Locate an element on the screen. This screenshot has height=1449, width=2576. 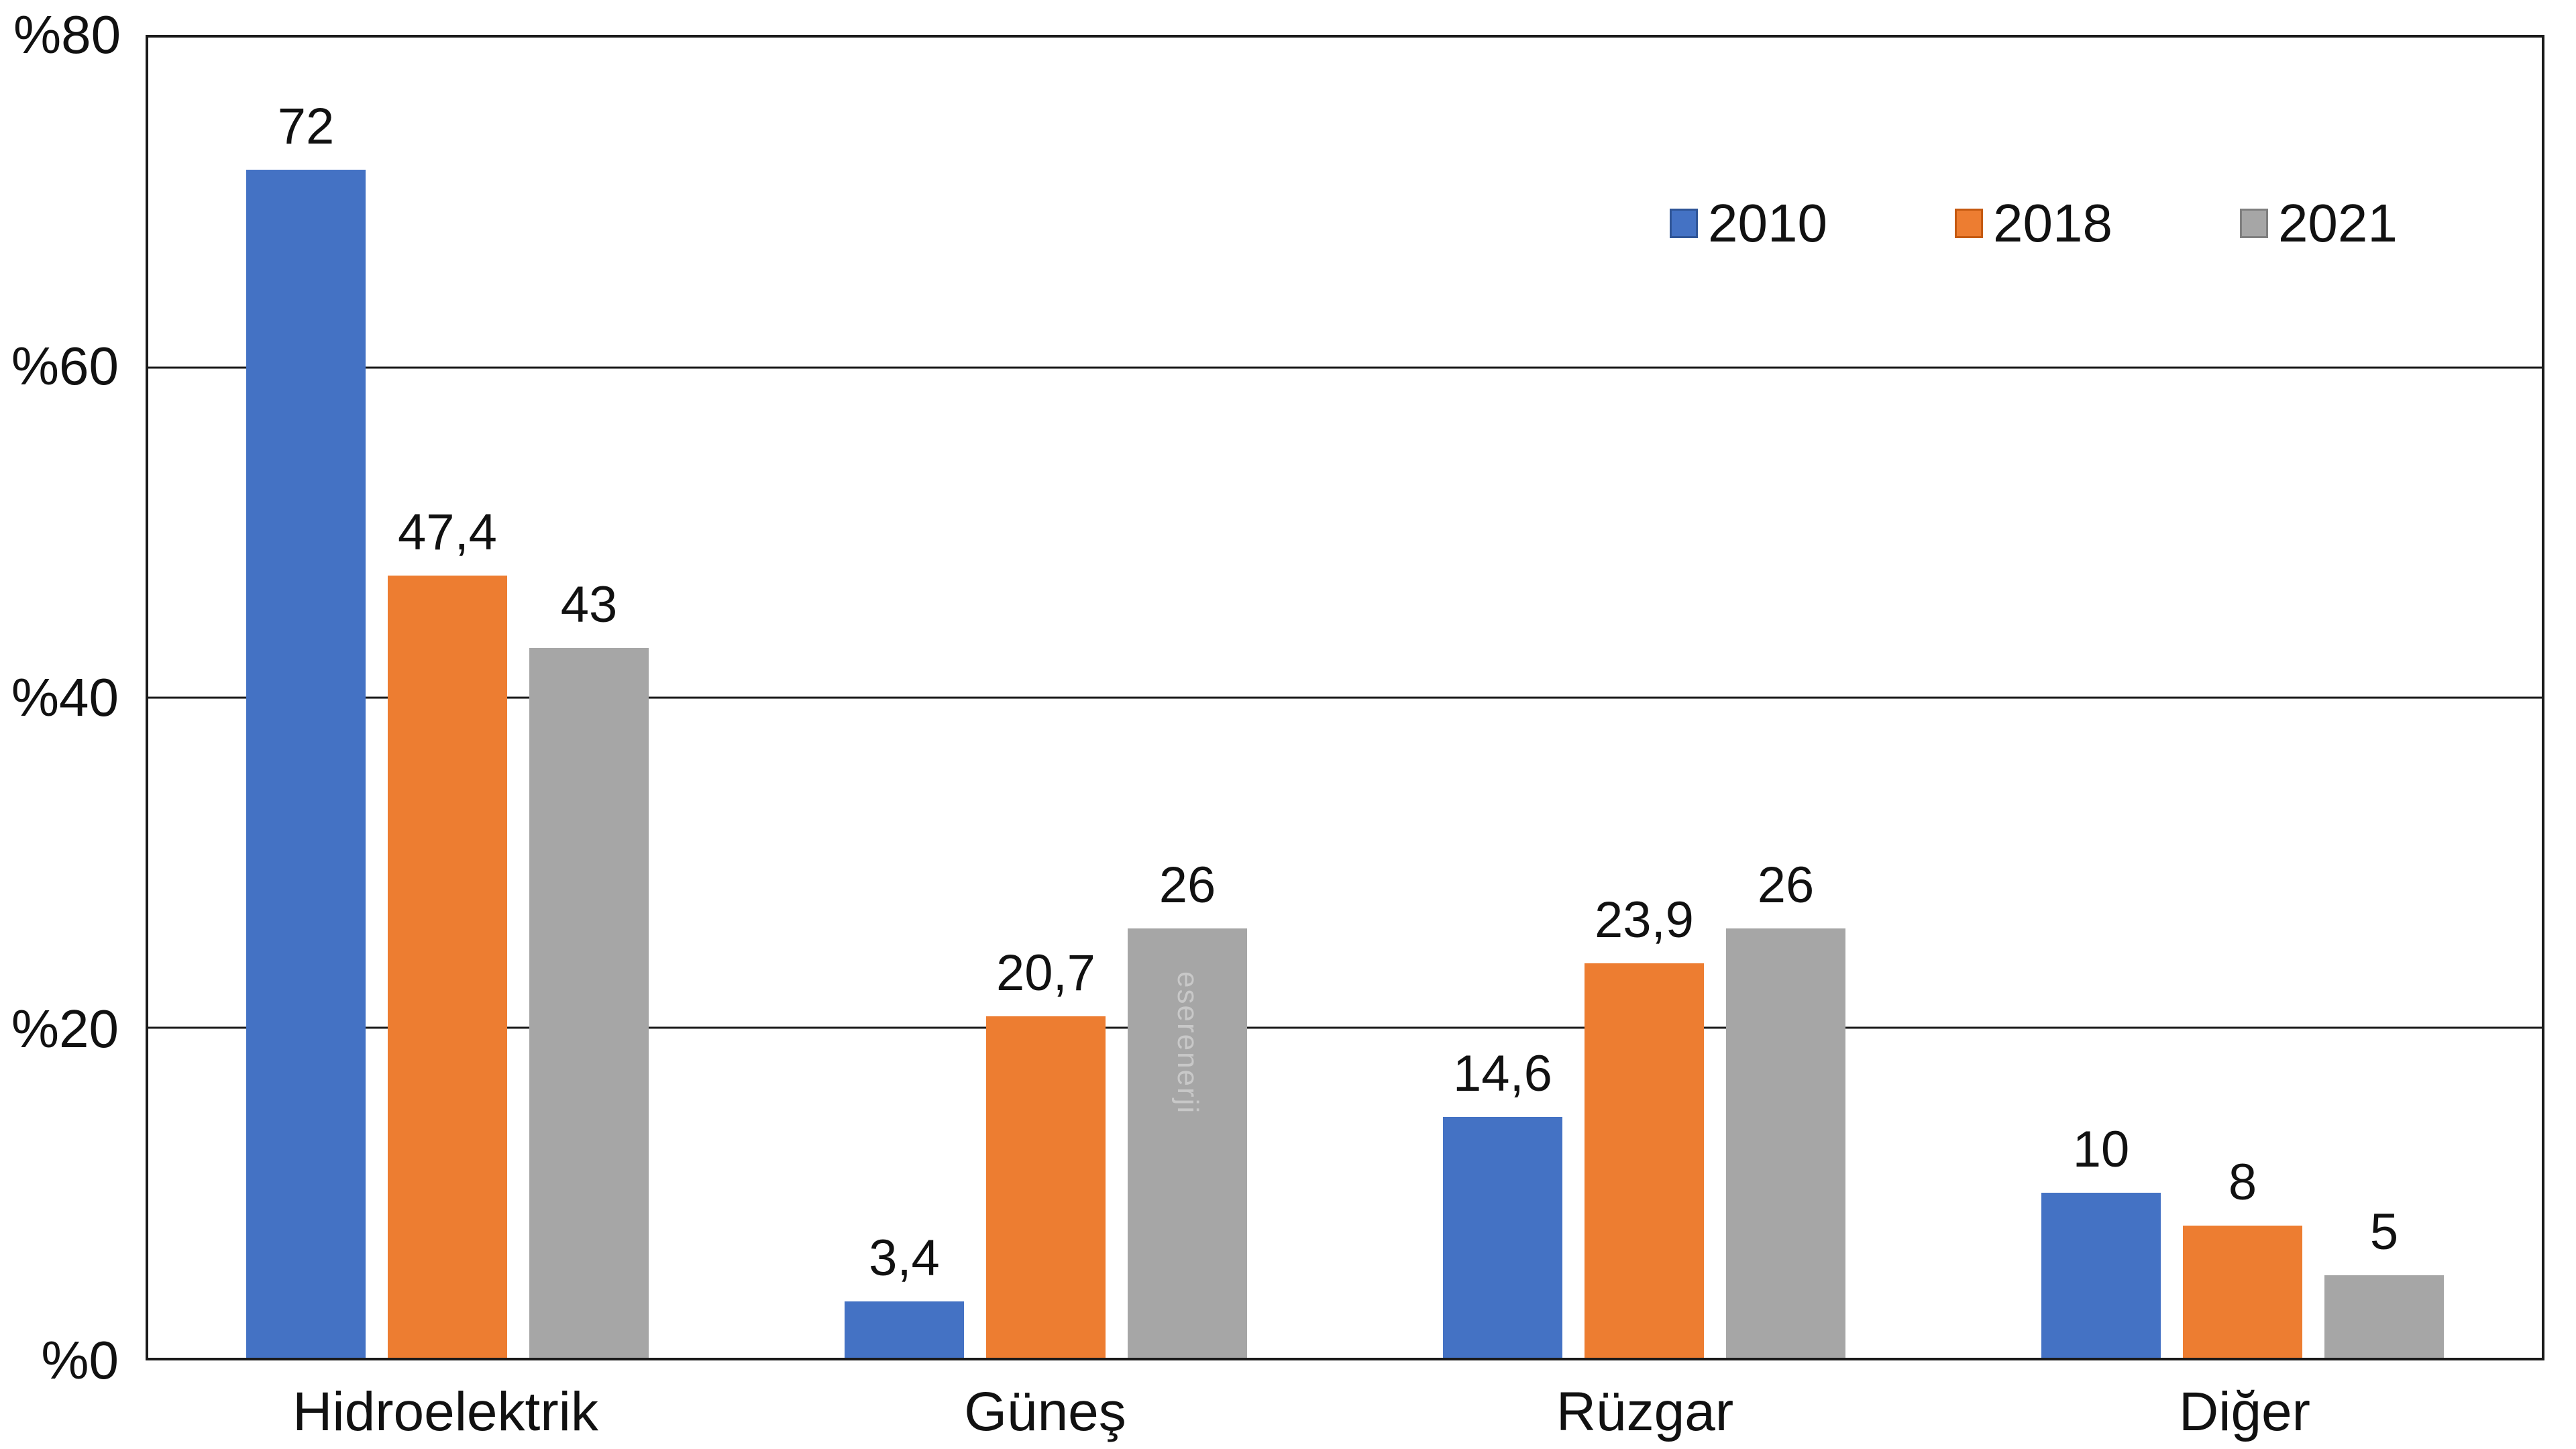
legend-label-2018: 2018 is located at coordinates (2052, 223).